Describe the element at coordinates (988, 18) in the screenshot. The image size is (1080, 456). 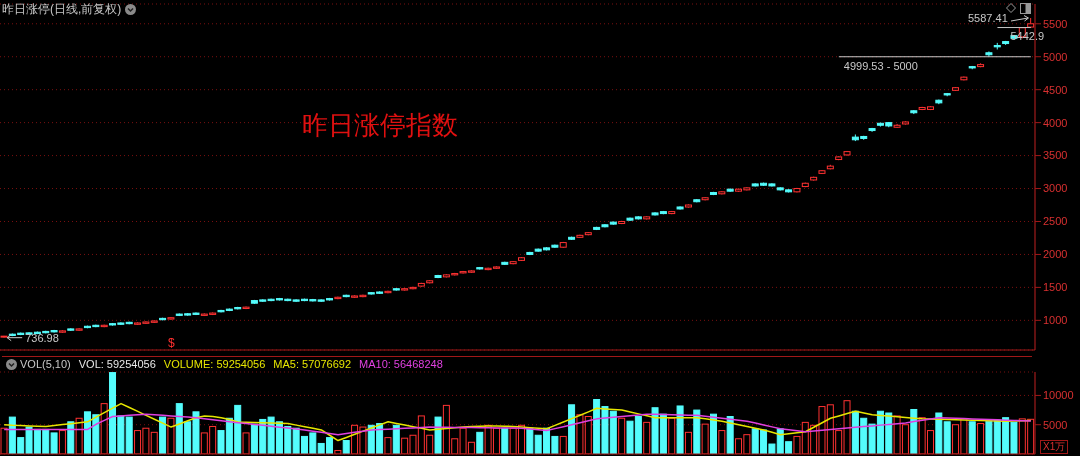
I see `annotation: 5587.41` at that location.